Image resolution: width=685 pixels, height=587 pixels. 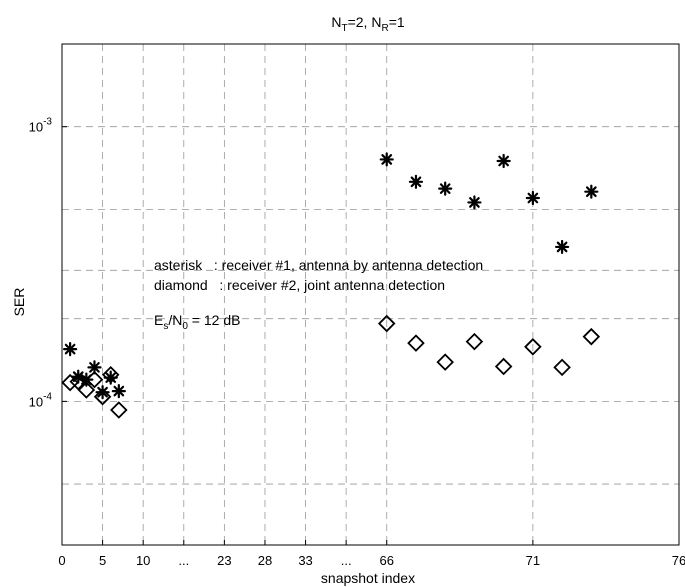 I want to click on chart-title: NT=2, NR=1, so click(x=368, y=24).